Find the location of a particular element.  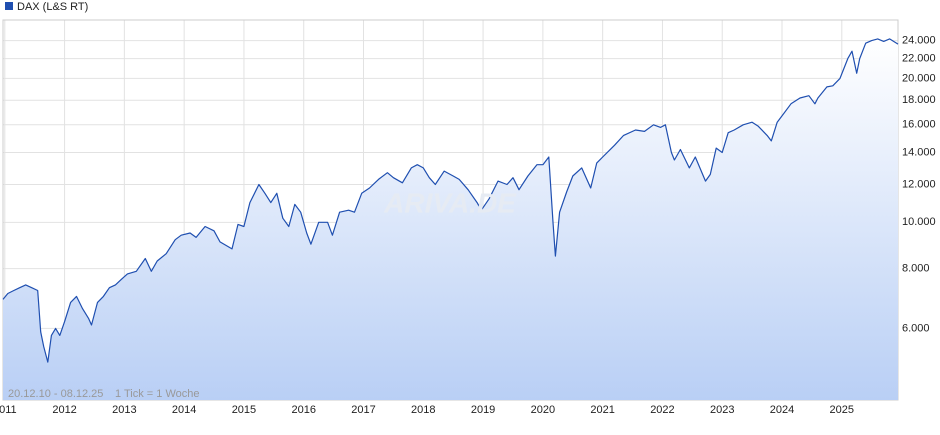

x-tick-label: 2025 is located at coordinates (842, 410).